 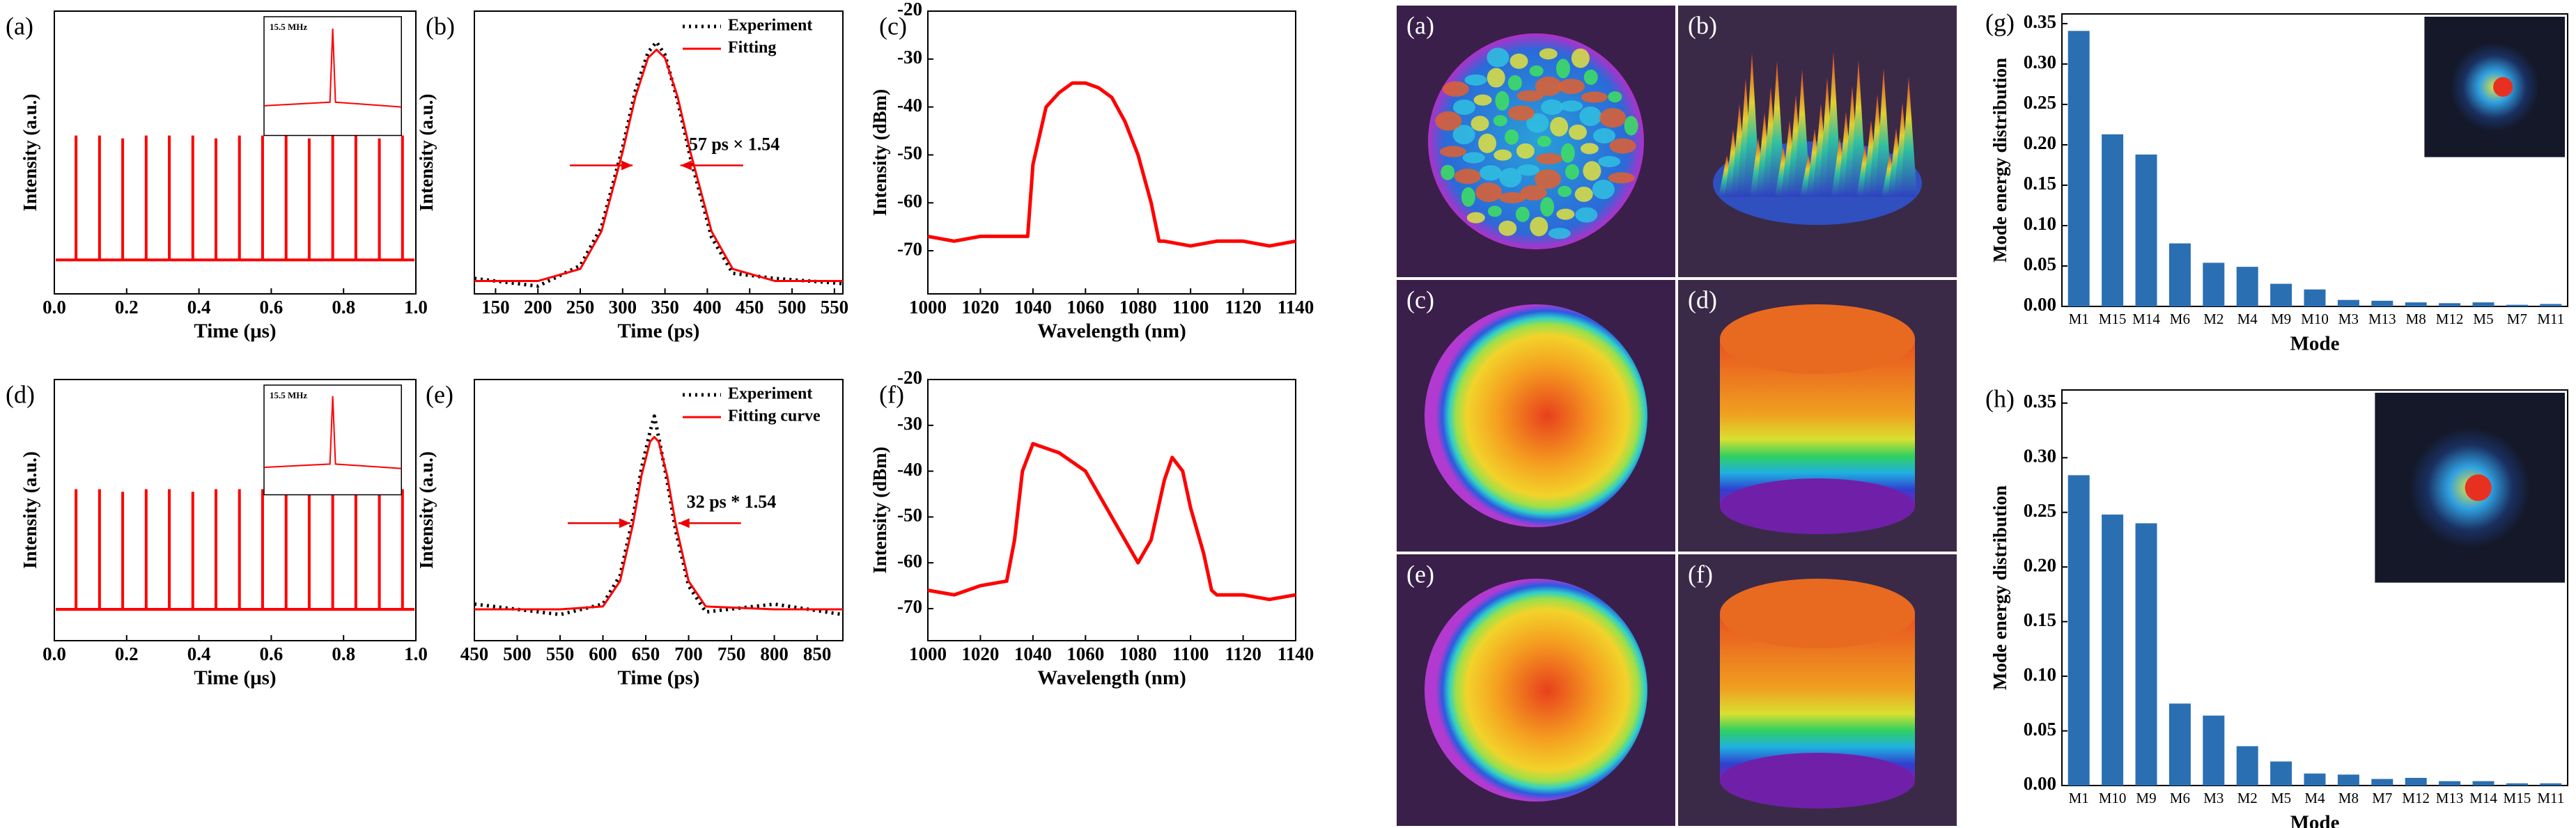 What do you see at coordinates (750, 307) in the screenshot?
I see `x-tick-label: 450` at bounding box center [750, 307].